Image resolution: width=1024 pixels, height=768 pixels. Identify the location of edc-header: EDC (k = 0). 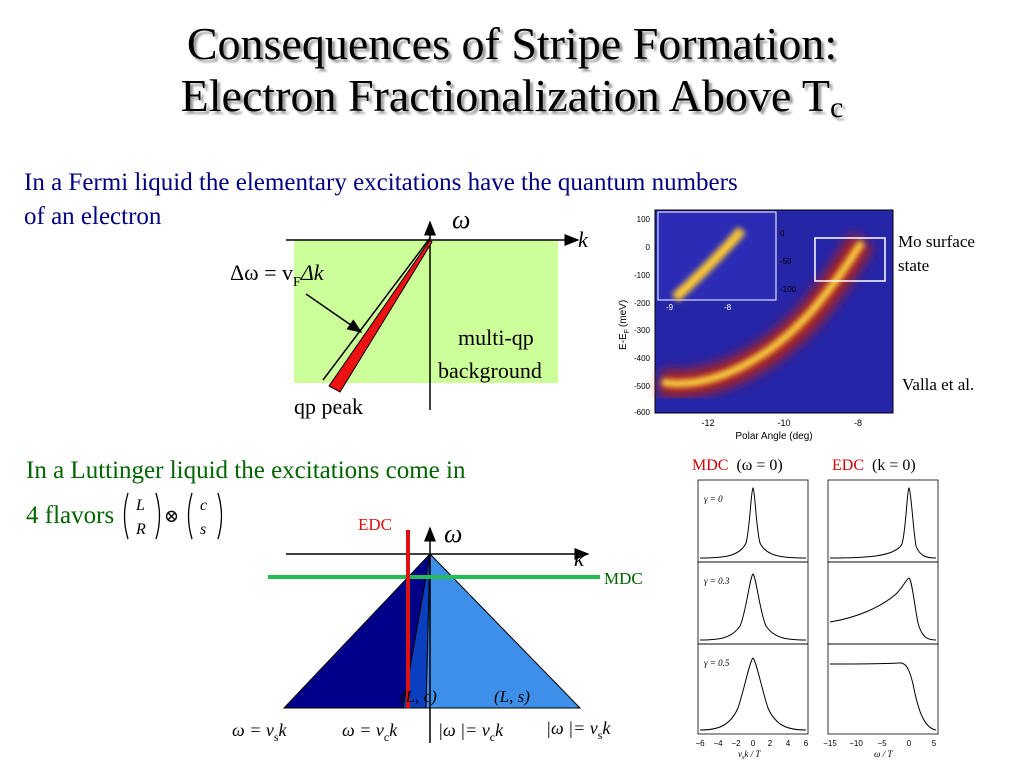
(874, 465).